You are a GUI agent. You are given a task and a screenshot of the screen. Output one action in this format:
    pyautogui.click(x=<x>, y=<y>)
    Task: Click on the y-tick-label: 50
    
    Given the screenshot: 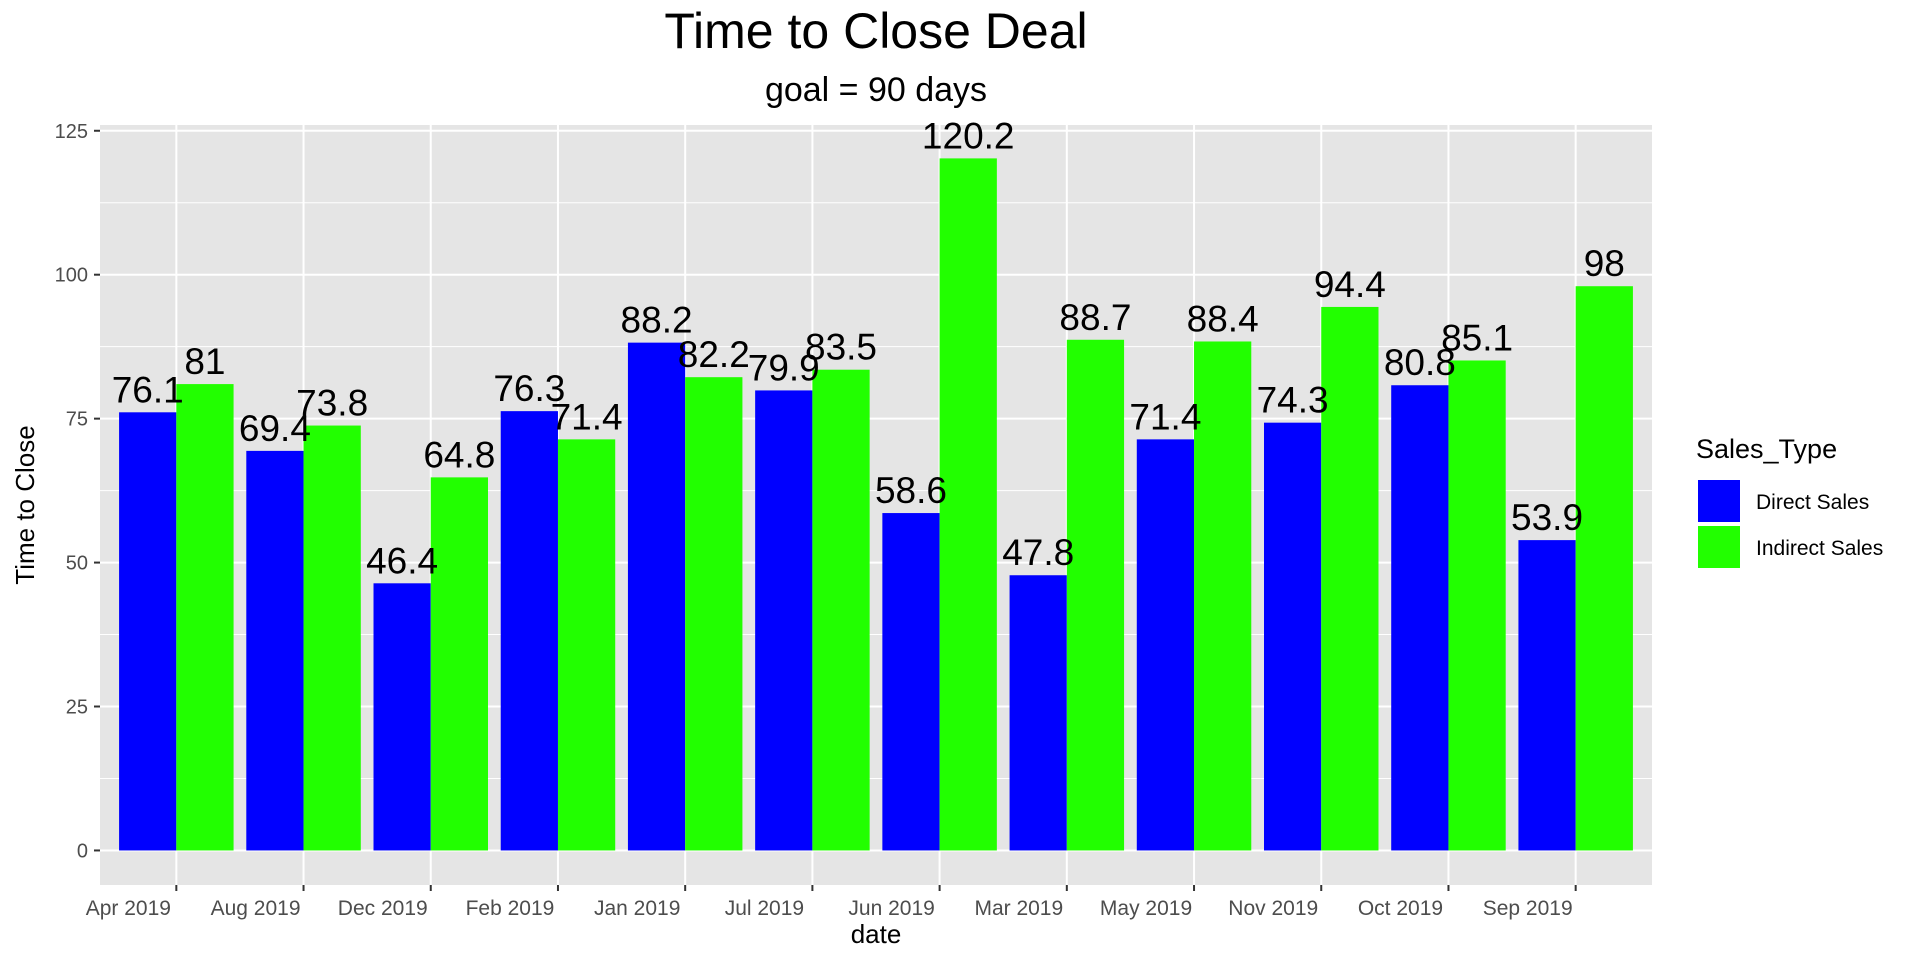 What is the action you would take?
    pyautogui.click(x=77, y=564)
    